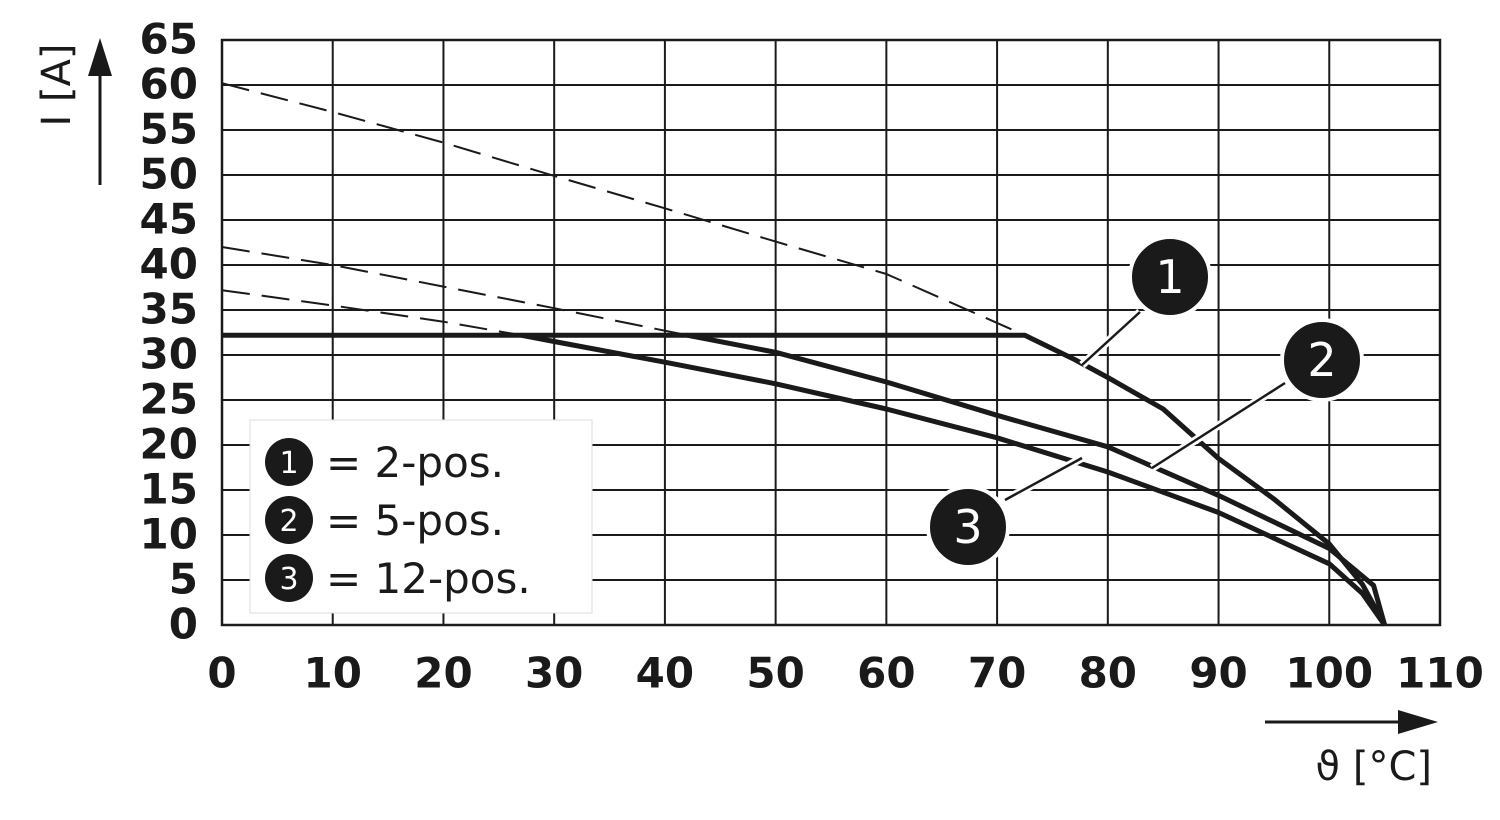 This screenshot has width=1500, height=820. I want to click on callout-label: 1, so click(1169, 277).